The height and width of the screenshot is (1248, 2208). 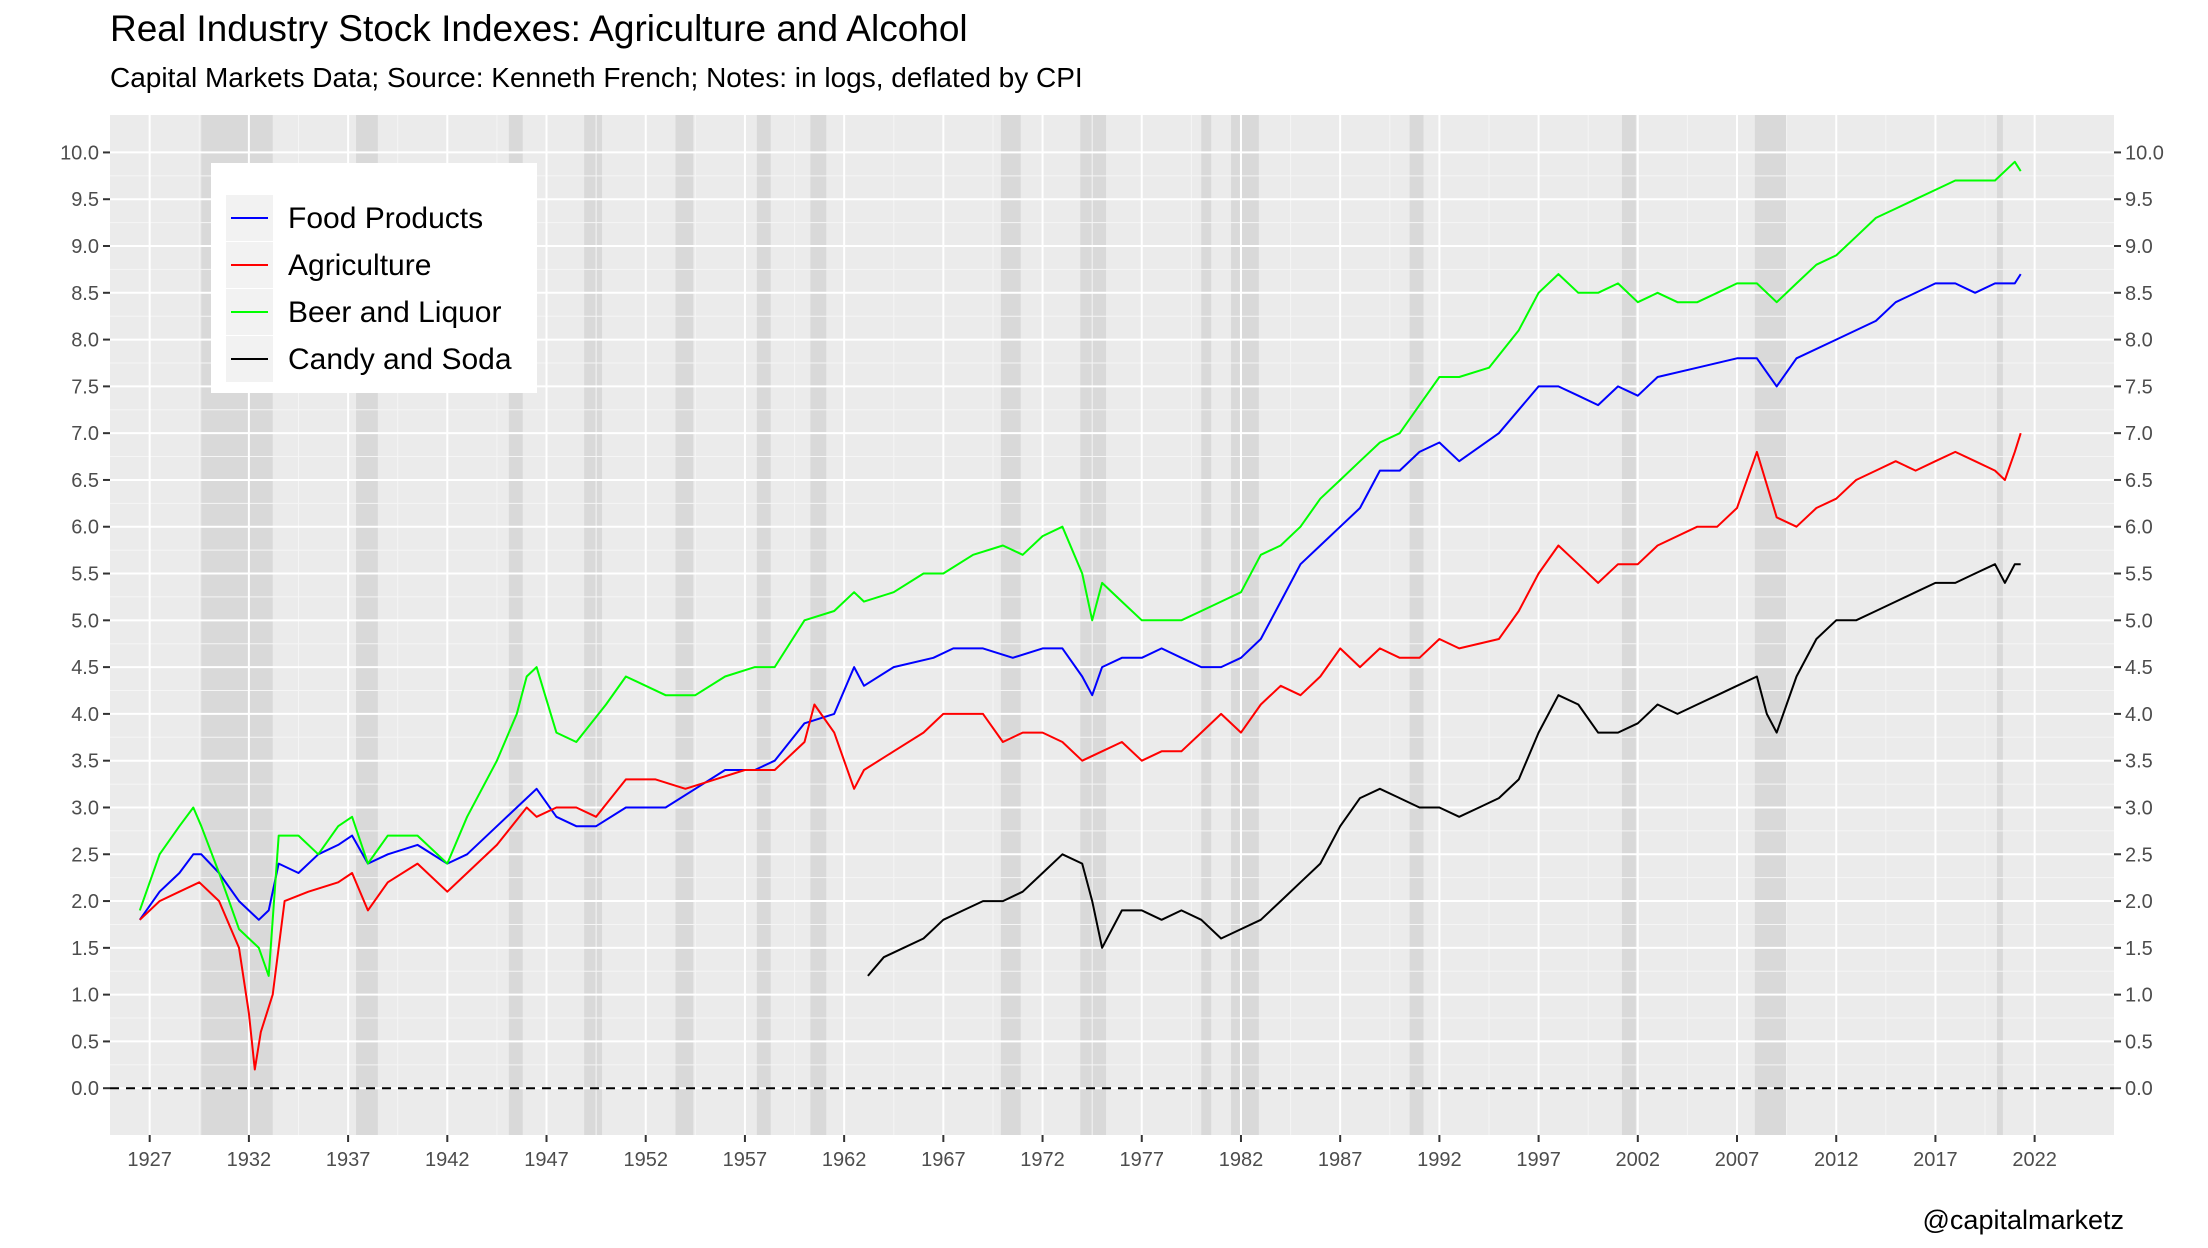 I want to click on credit-label: @capitalmarketz, so click(x=2023, y=1220).